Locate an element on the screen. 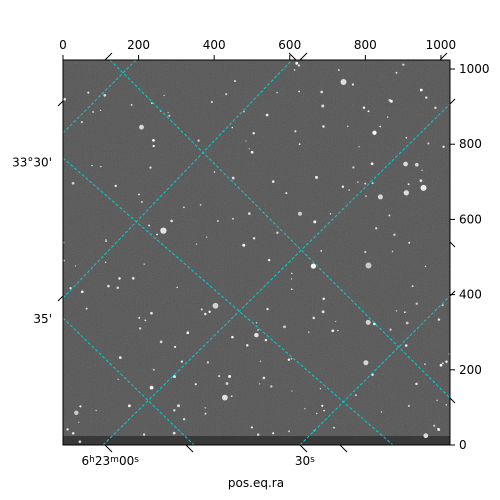  wcs-grid-line is located at coordinates (100, 97).